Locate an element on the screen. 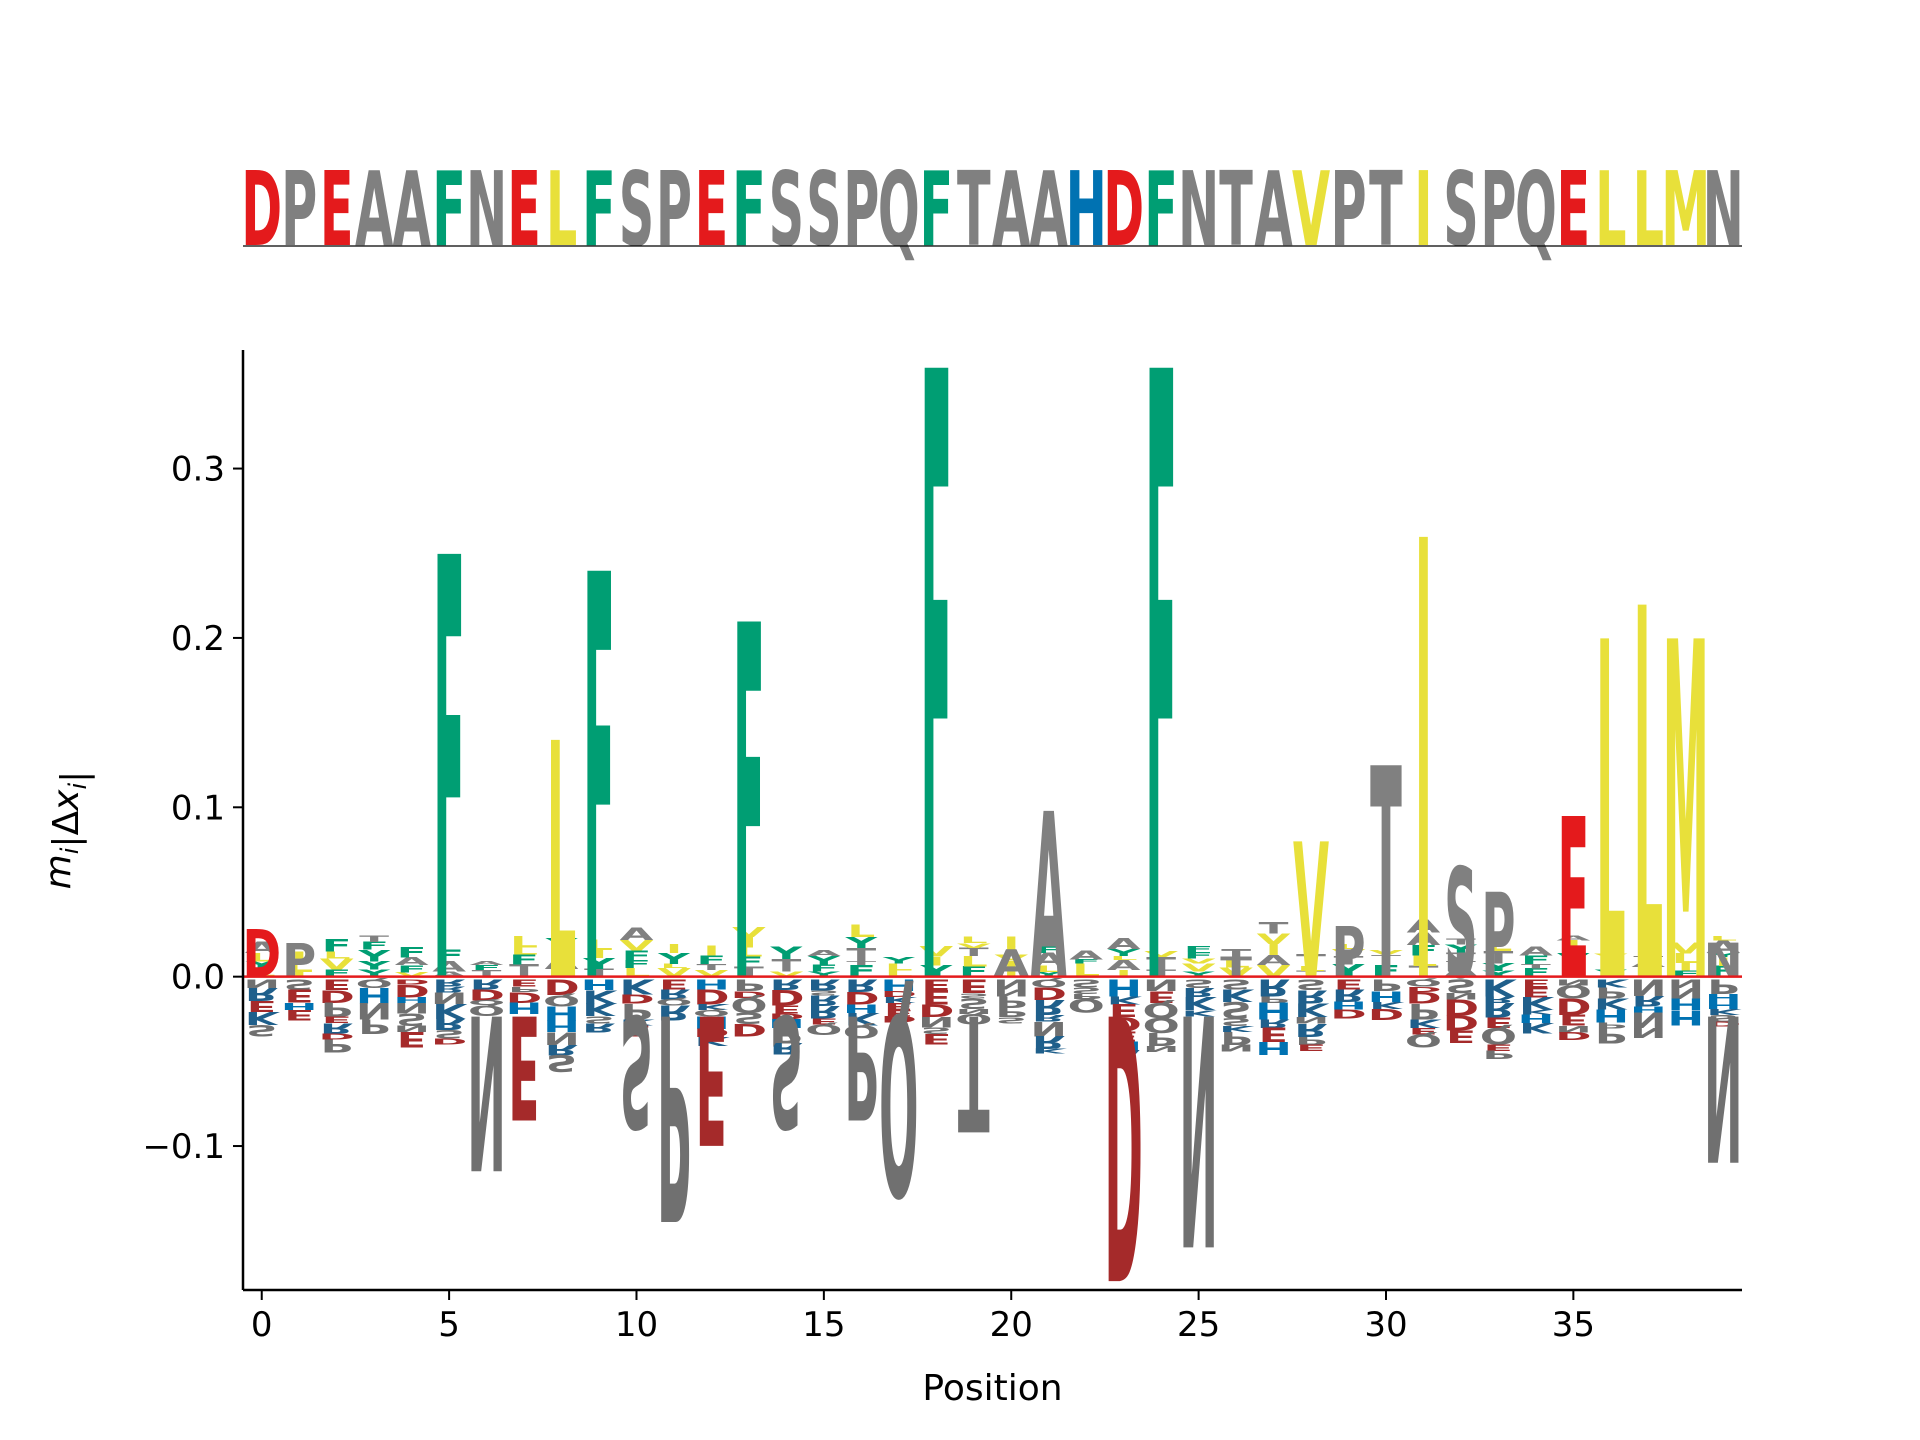 The image size is (1920, 1440). noise-letter: I is located at coordinates (1386, 962).